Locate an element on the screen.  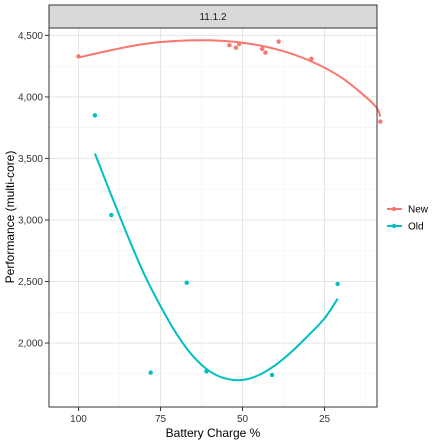
y-tick-label: 4,500 is located at coordinates (30, 36).